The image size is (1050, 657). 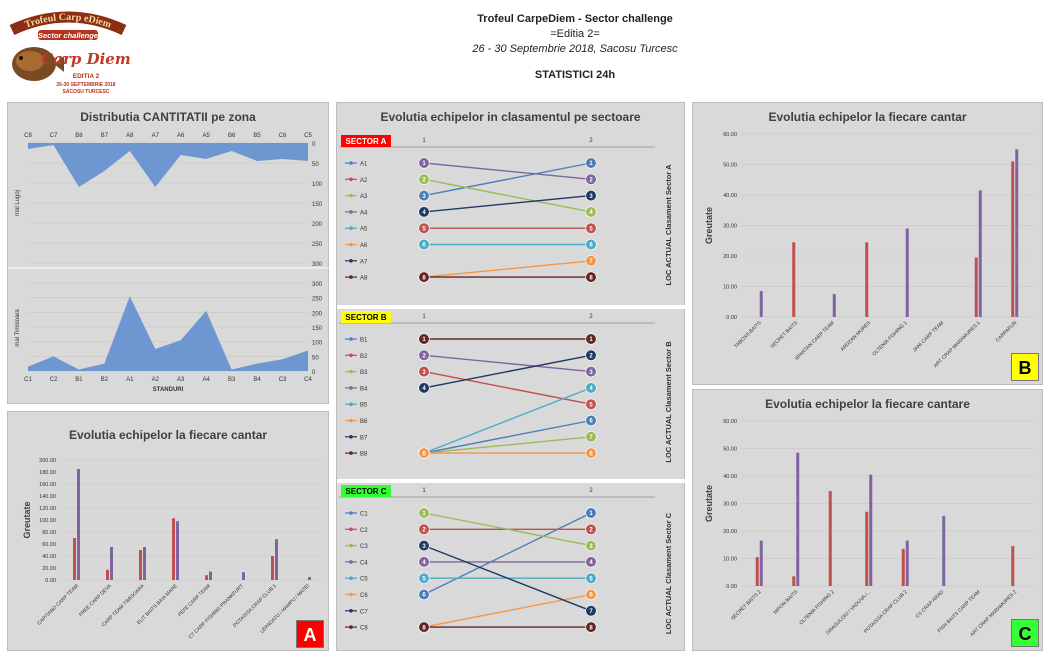 What do you see at coordinates (856, 336) in the screenshot?
I see `x-tick-label: ARDZAN MURES` at bounding box center [856, 336].